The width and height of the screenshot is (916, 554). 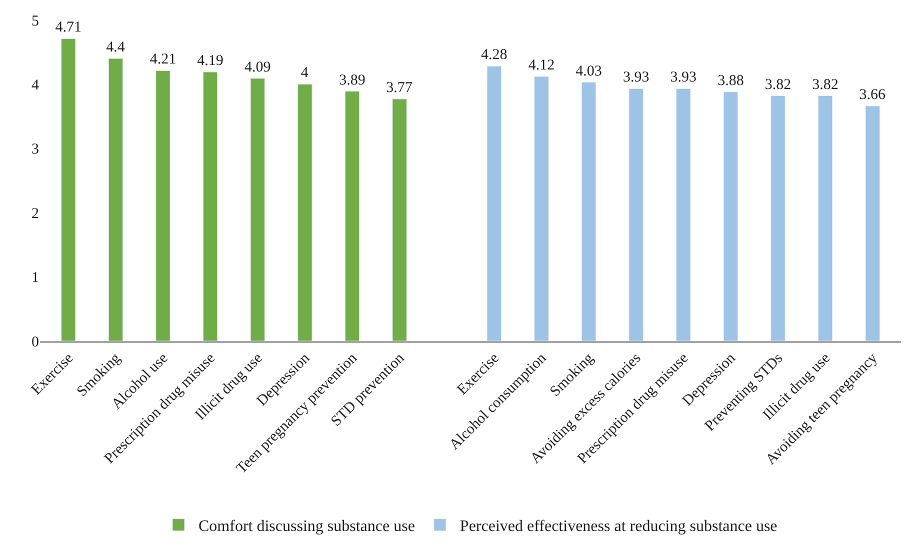 I want to click on data-label: 3.66, so click(x=872, y=95).